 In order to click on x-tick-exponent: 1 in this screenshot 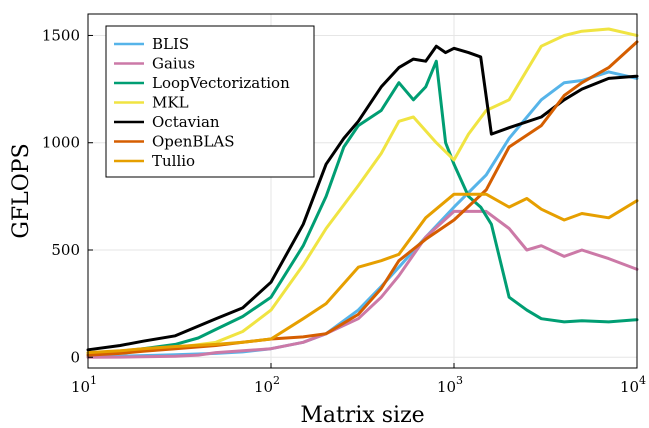, I will do `click(93, 380)`.